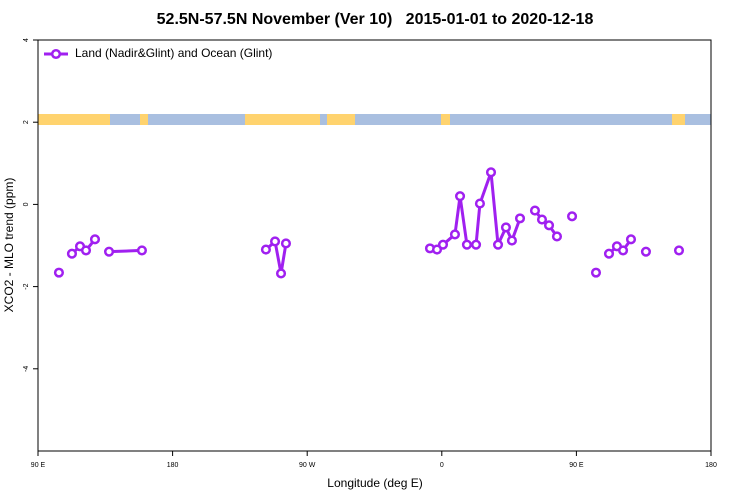 The width and height of the screenshot is (750, 500). Describe the element at coordinates (442, 465) in the screenshot. I see `x-tick-label: 0` at that location.